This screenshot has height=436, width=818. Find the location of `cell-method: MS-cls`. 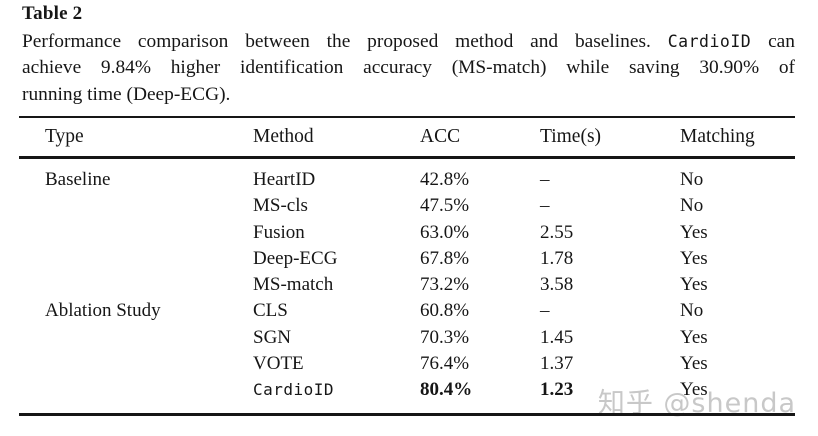

cell-method: MS-cls is located at coordinates (280, 206).